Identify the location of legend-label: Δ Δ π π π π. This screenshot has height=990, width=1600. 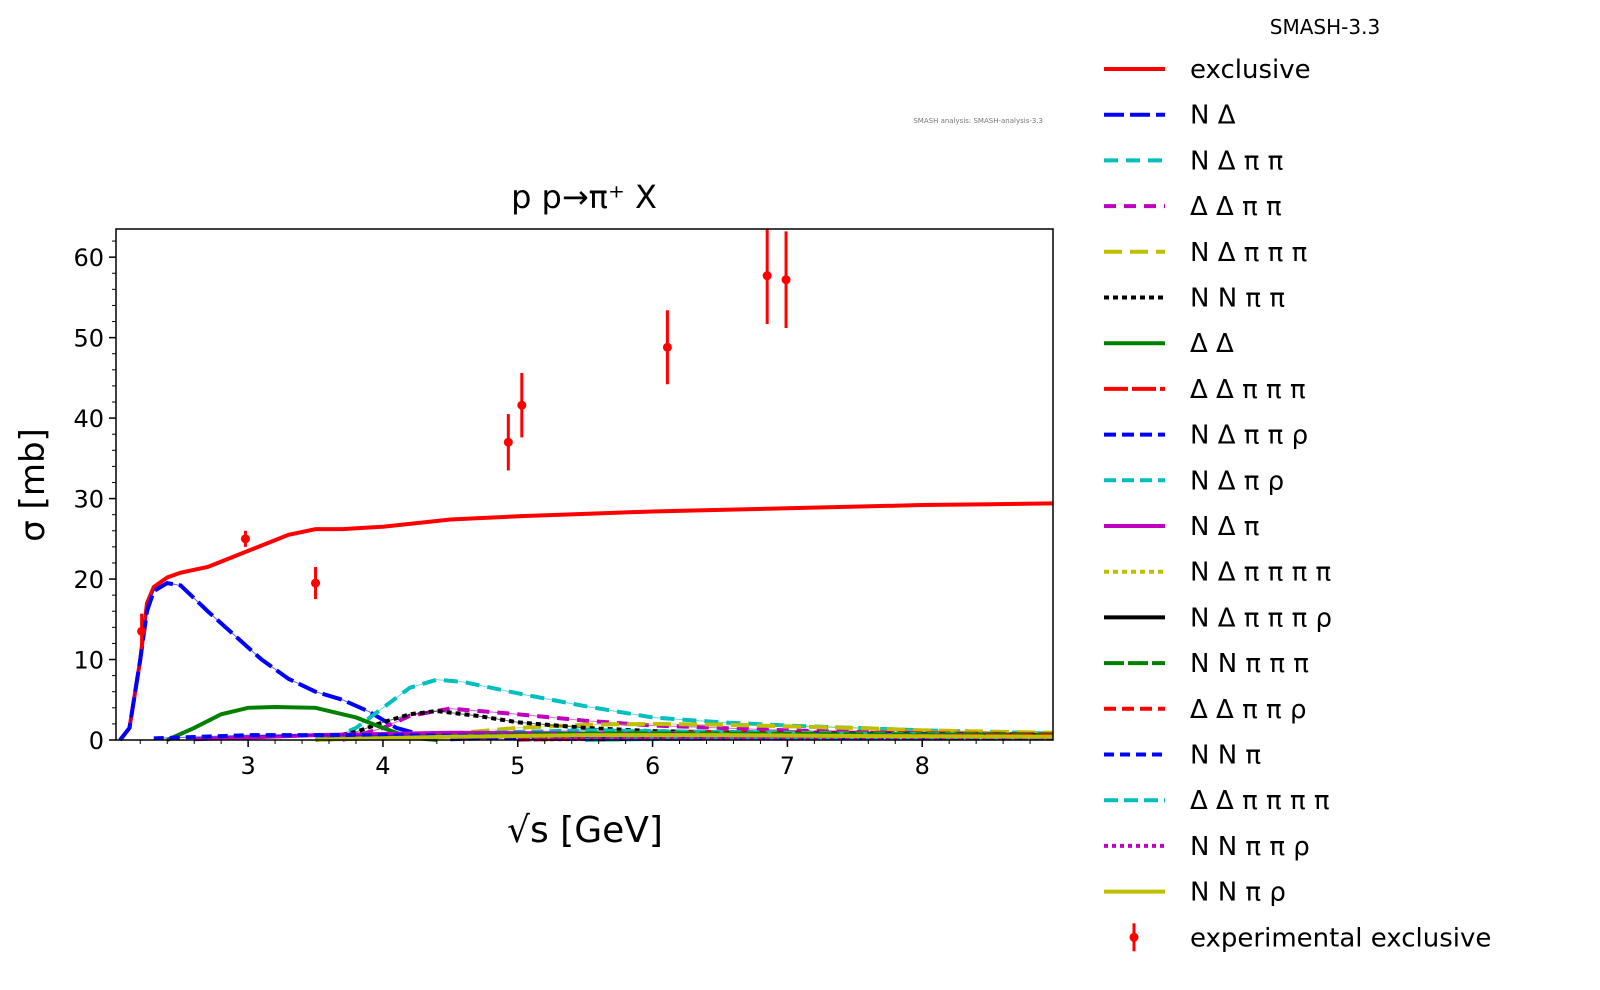
(1260, 801).